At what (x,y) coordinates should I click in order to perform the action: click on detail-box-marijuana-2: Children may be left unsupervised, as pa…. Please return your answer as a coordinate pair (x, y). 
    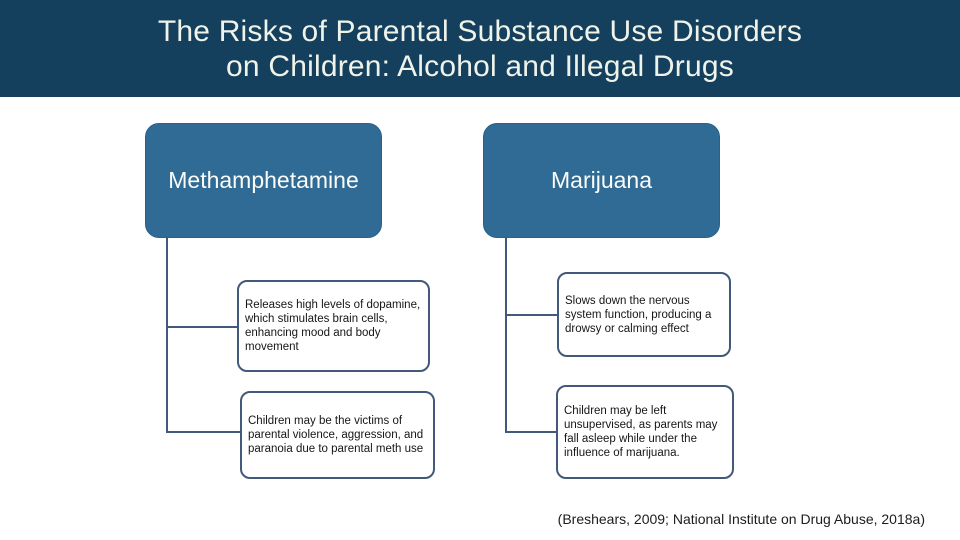
    Looking at the image, I should click on (645, 432).